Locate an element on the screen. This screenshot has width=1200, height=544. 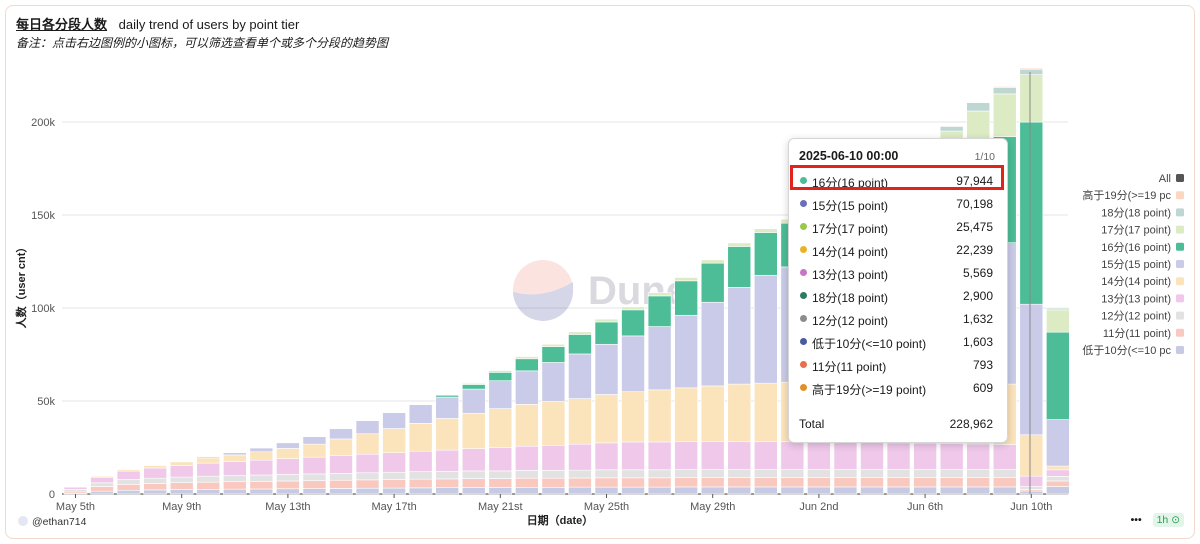
legend-item: 低于10分(<=10 pc is located at coordinates (1133, 350).